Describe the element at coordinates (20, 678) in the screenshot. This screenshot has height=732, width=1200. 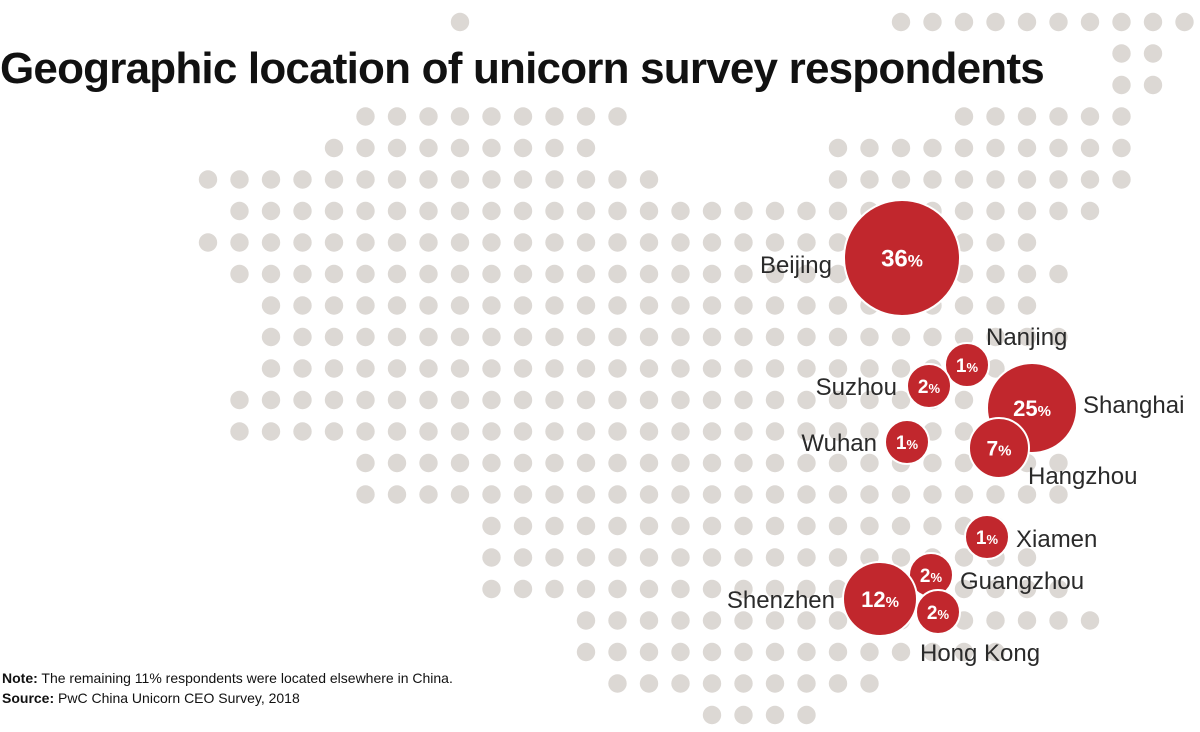
I see `note-label: Note:` at that location.